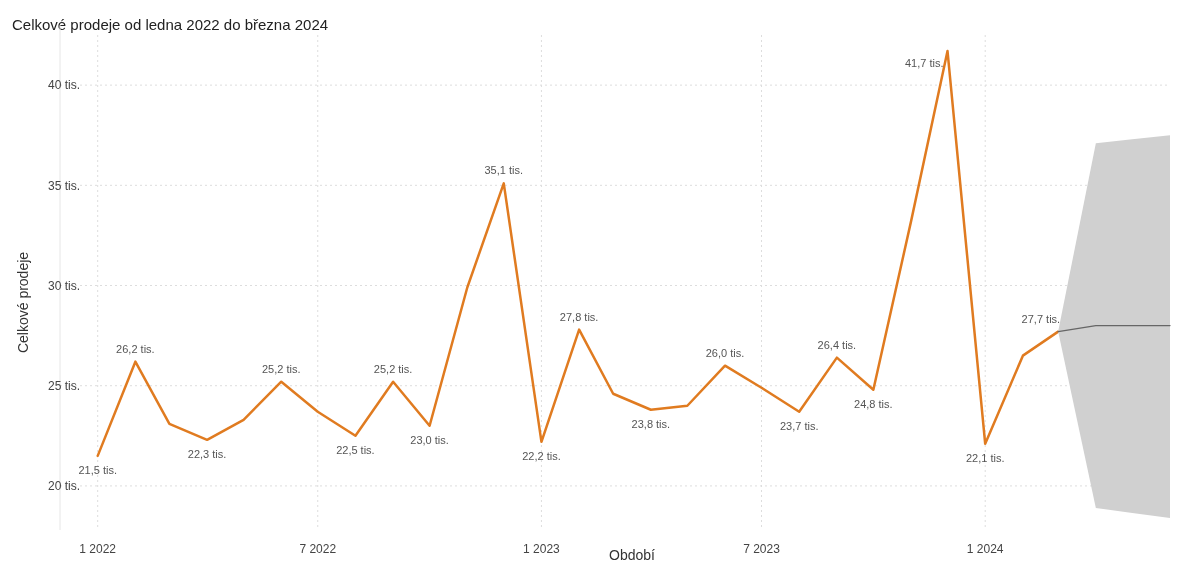 This screenshot has width=1181, height=572. I want to click on x-tick-label: 1 2024, so click(985, 549).